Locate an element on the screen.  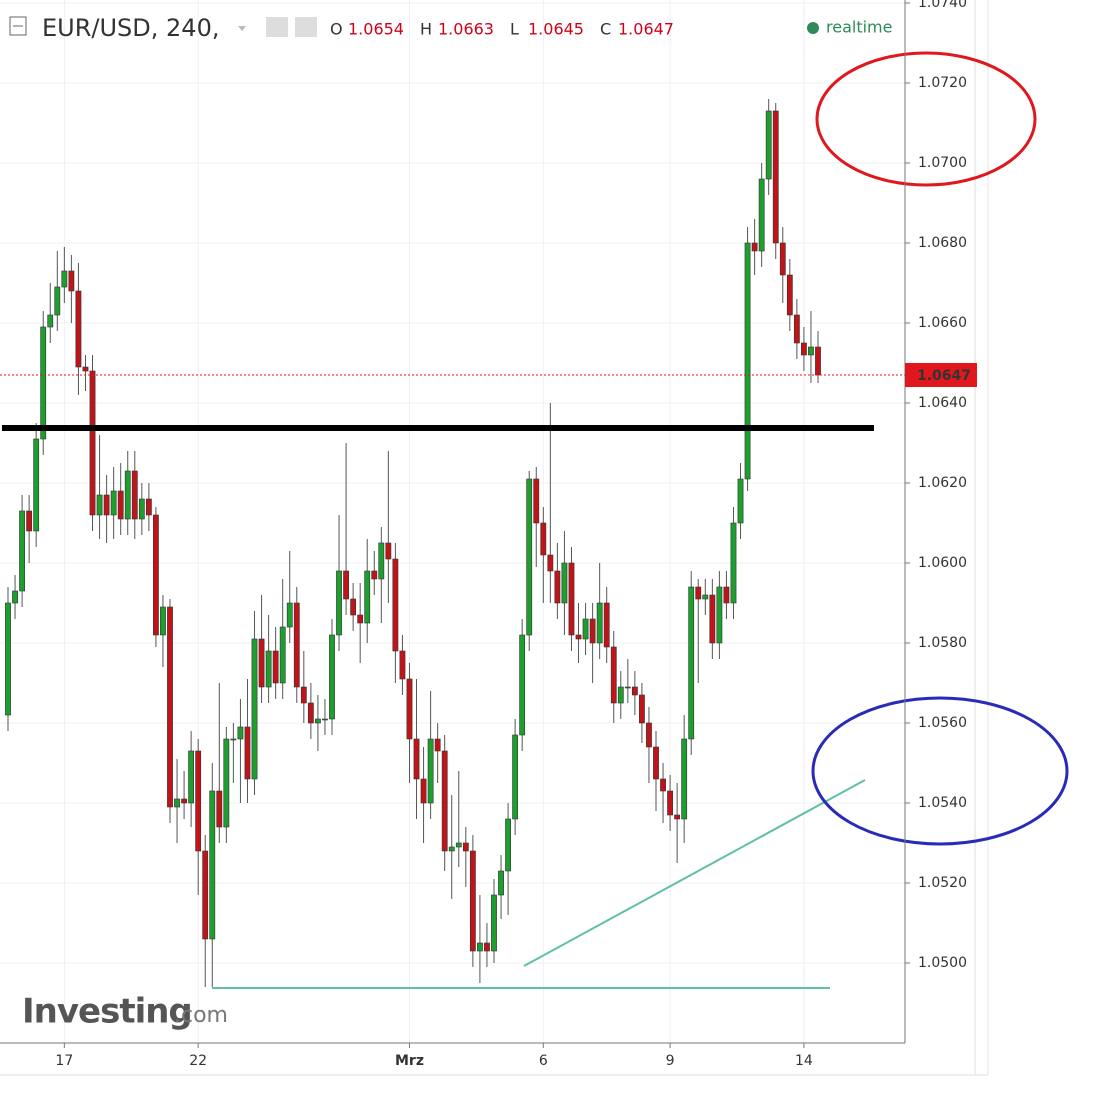
last-price-label: 1.0647 is located at coordinates (944, 376).